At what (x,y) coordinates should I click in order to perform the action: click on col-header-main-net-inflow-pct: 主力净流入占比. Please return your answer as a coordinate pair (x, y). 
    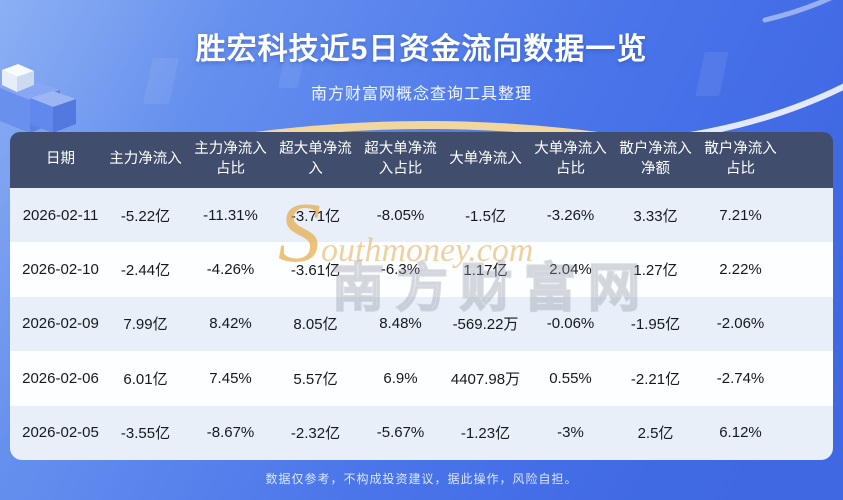
    Looking at the image, I should click on (230, 159).